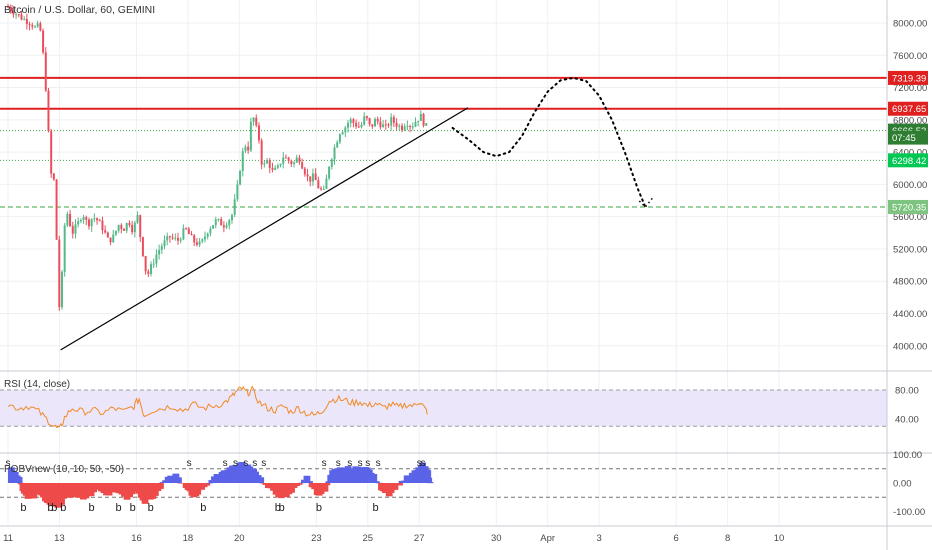  What do you see at coordinates (910, 282) in the screenshot?
I see `price-tick-label: 4800.00` at bounding box center [910, 282].